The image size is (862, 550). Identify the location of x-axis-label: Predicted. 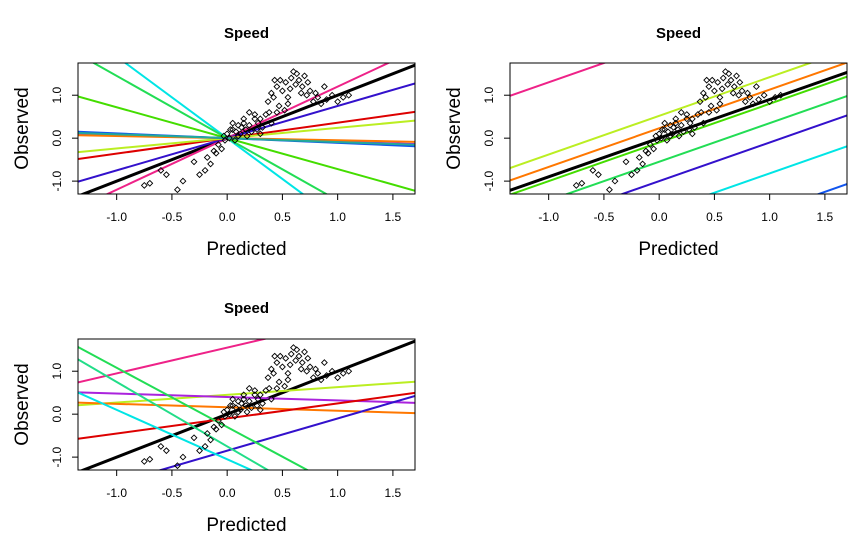
(678, 249).